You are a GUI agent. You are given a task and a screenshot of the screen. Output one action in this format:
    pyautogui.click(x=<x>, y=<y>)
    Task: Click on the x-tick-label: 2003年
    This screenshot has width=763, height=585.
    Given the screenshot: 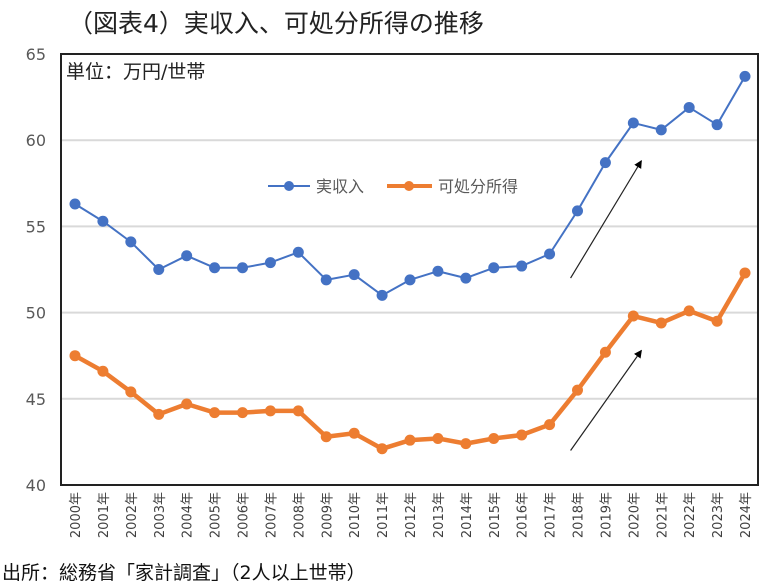 What is the action you would take?
    pyautogui.click(x=160, y=515)
    